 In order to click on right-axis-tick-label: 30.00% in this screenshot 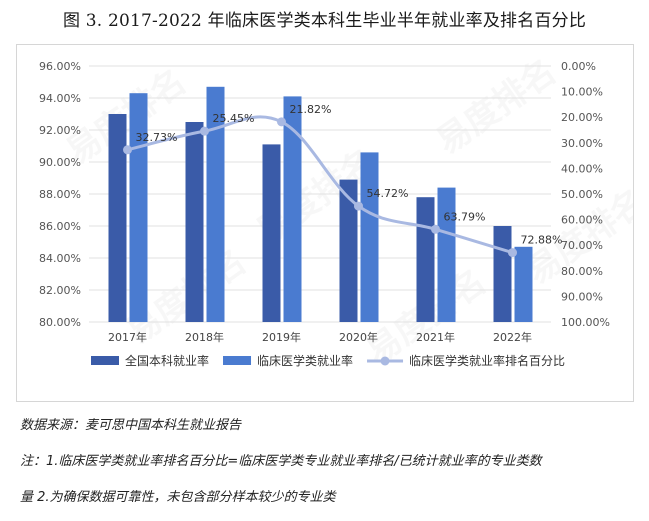, I will do `click(582, 143)`.